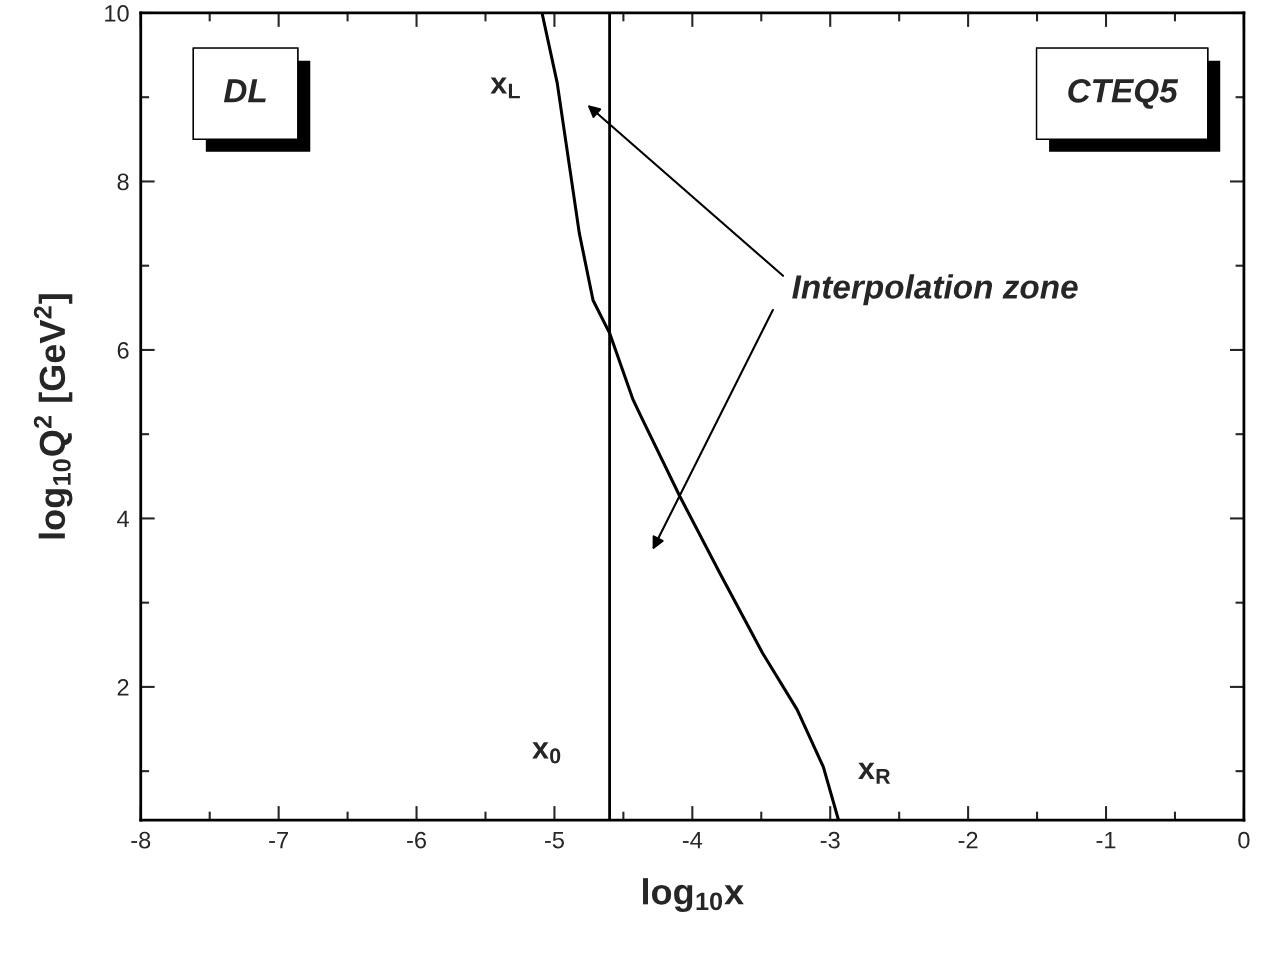 Image resolution: width=1268 pixels, height=961 pixels. I want to click on y-tick-label: 8, so click(123, 182).